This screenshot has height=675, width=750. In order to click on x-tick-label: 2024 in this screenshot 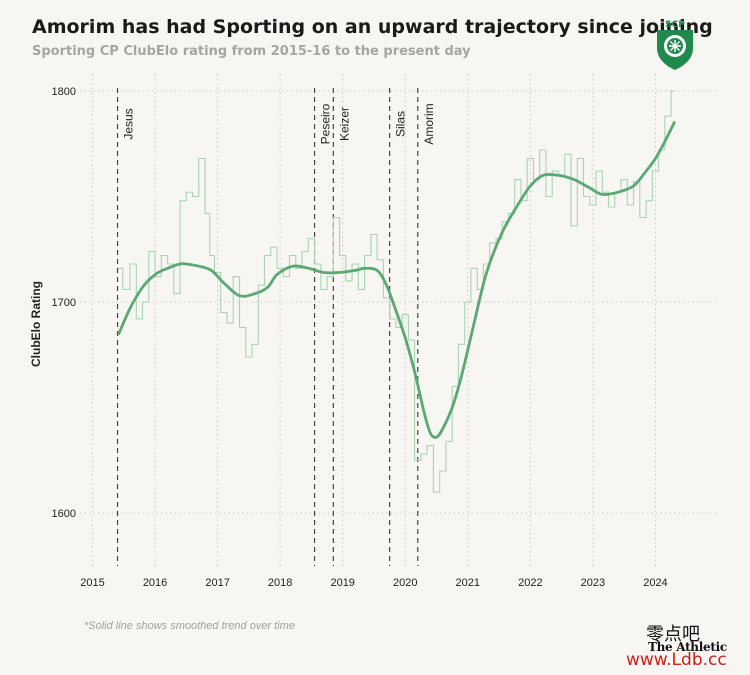, I will do `click(655, 583)`.